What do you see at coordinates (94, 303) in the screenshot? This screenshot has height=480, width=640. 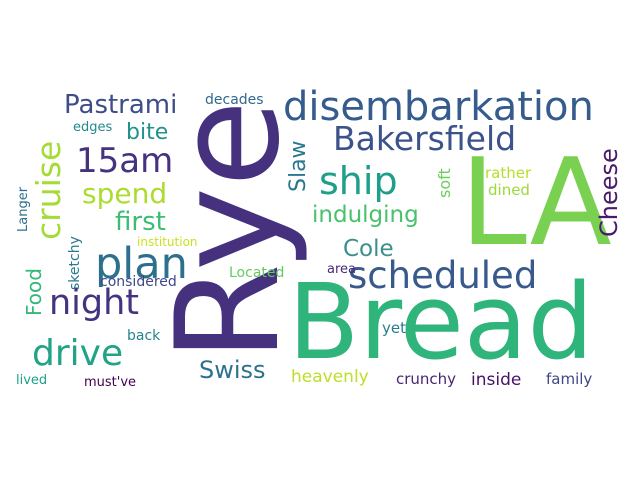 I see `cloud-word-night: night` at bounding box center [94, 303].